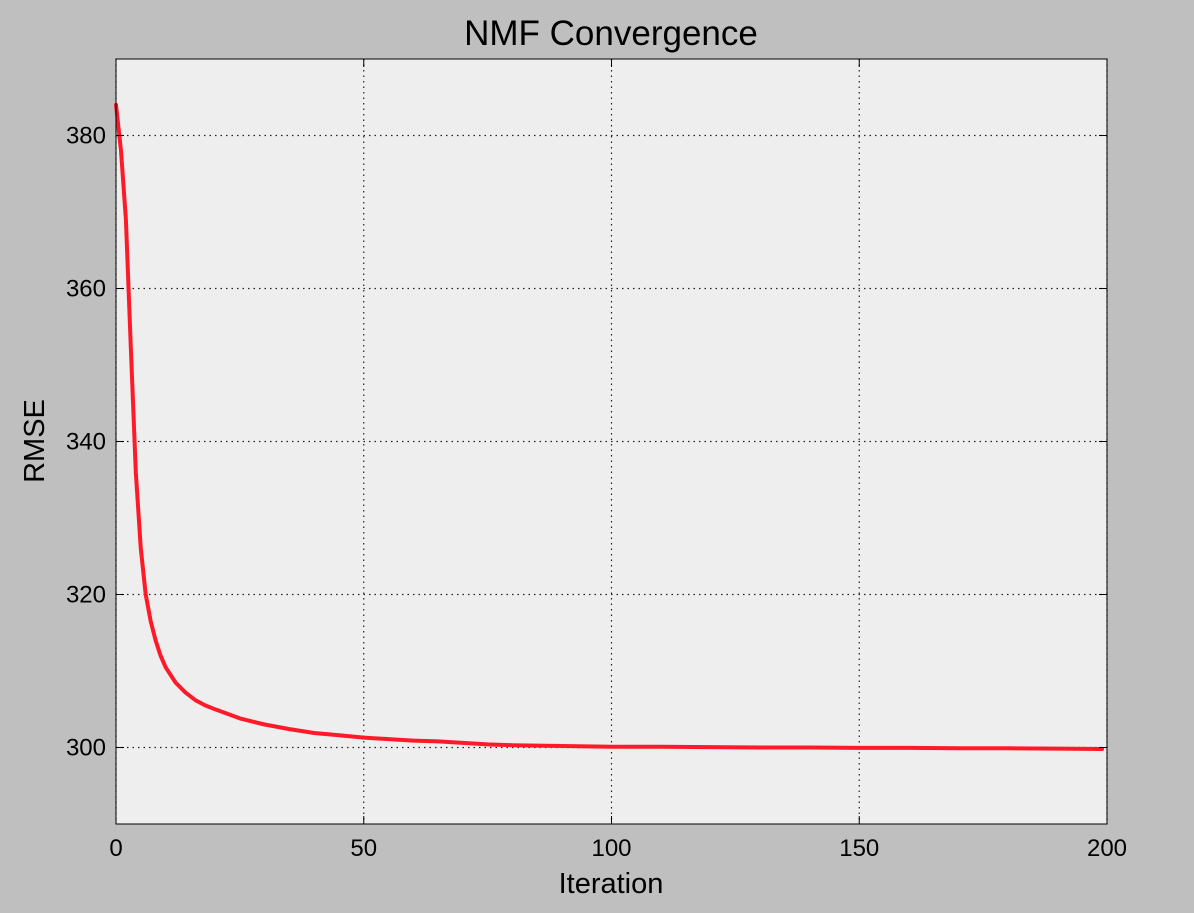  What do you see at coordinates (86, 289) in the screenshot?
I see `y-tick-label: 360` at bounding box center [86, 289].